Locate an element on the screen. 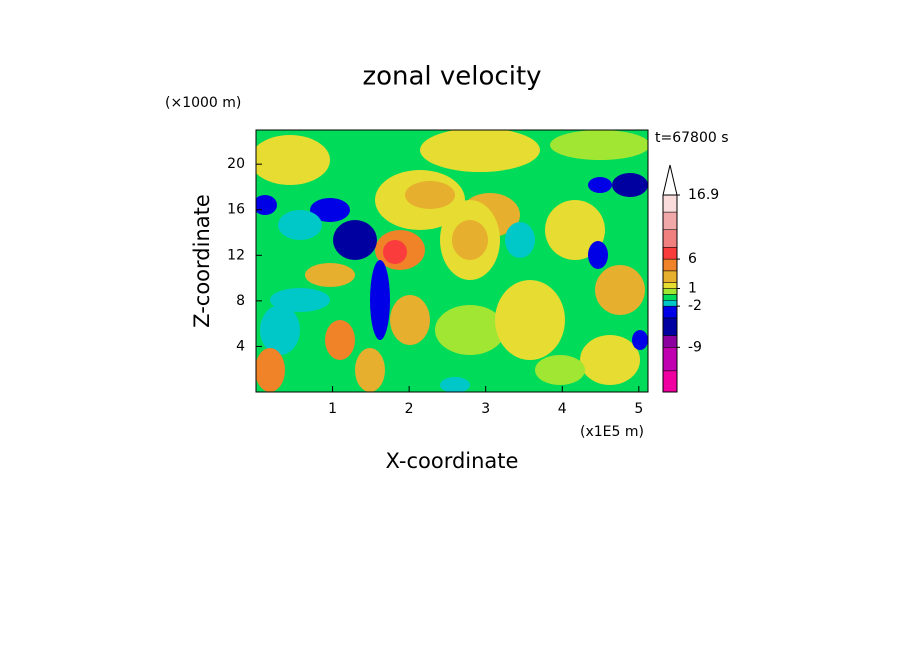 This screenshot has width=904, height=654. y-tick-label: 8 is located at coordinates (240, 301).